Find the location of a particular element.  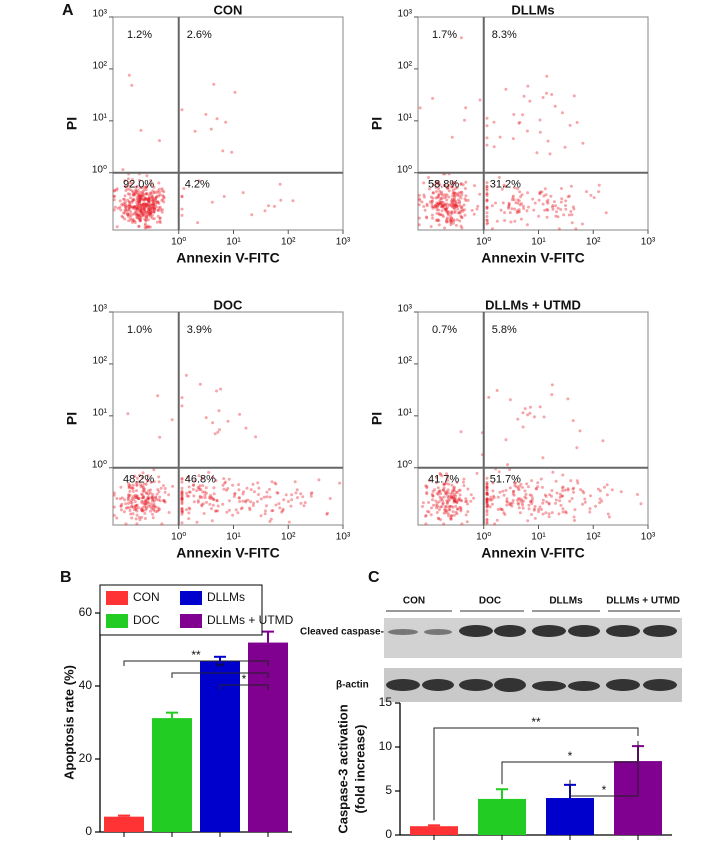

significance-label: * is located at coordinates (570, 756).